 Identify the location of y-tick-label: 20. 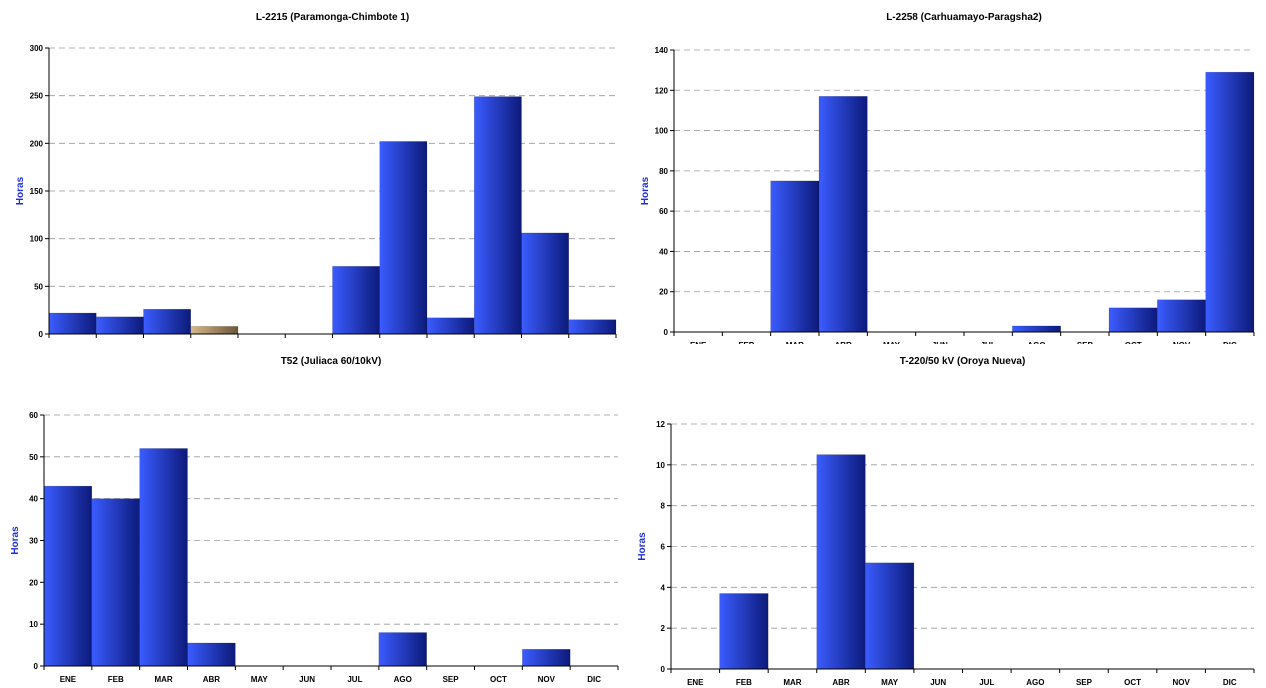
(663, 292).